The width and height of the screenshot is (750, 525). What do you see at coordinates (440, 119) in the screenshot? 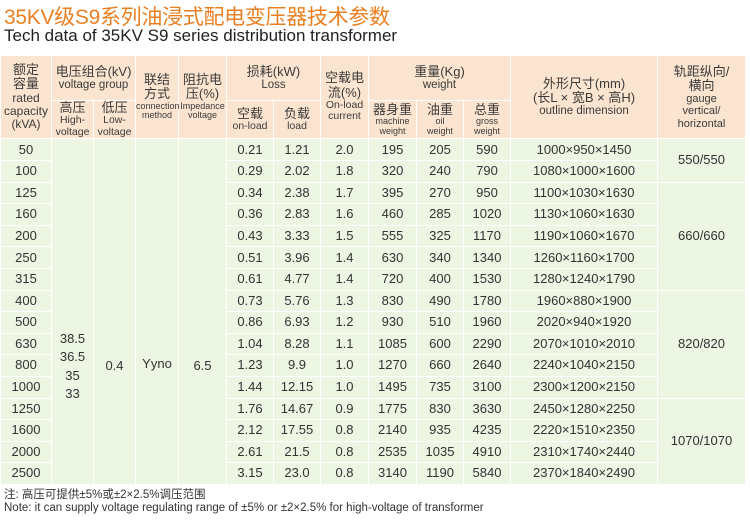
I see `header-oil-weight: 油重 oil weight` at bounding box center [440, 119].